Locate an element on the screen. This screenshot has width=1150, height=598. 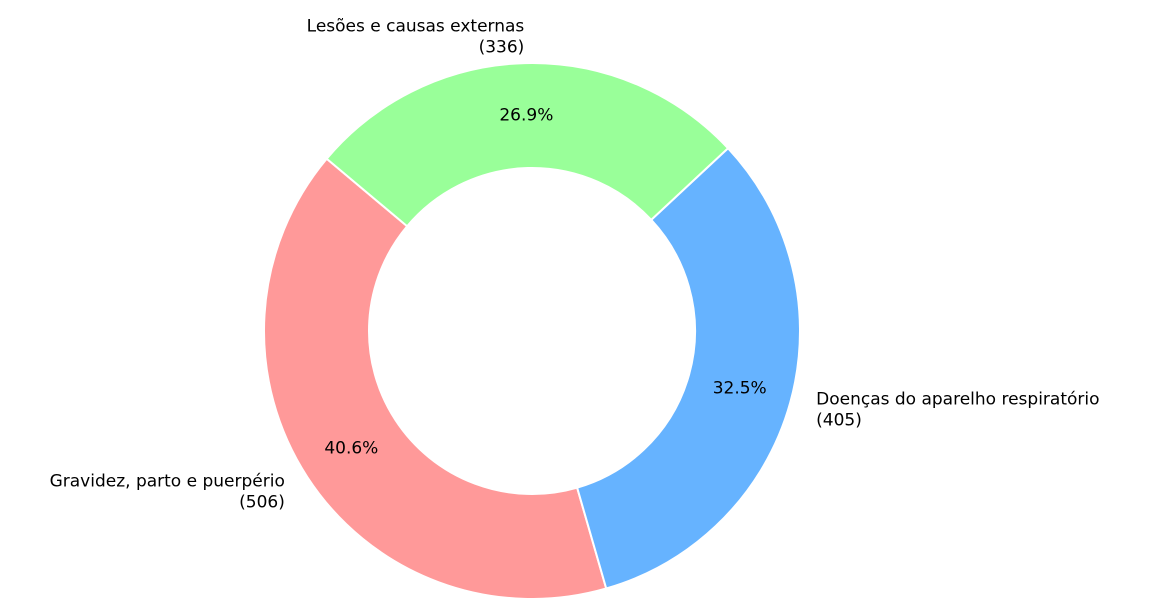
value-label: (405) is located at coordinates (839, 421).